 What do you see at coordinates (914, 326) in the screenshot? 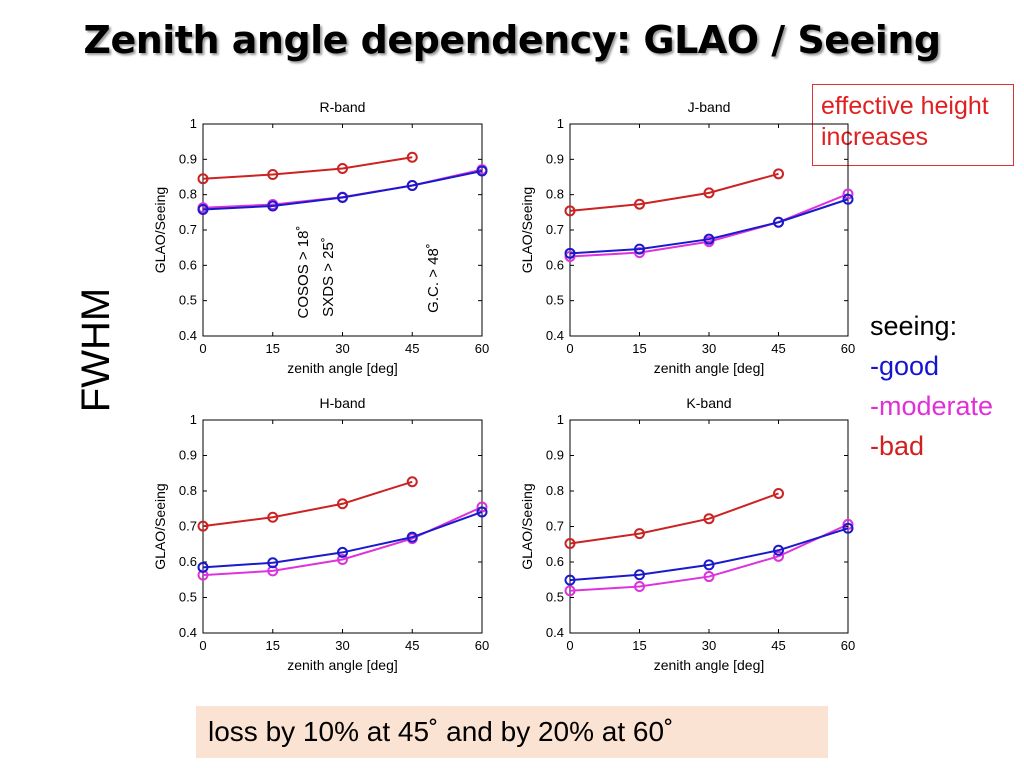
I see `legend-heading: seeing:` at bounding box center [914, 326].